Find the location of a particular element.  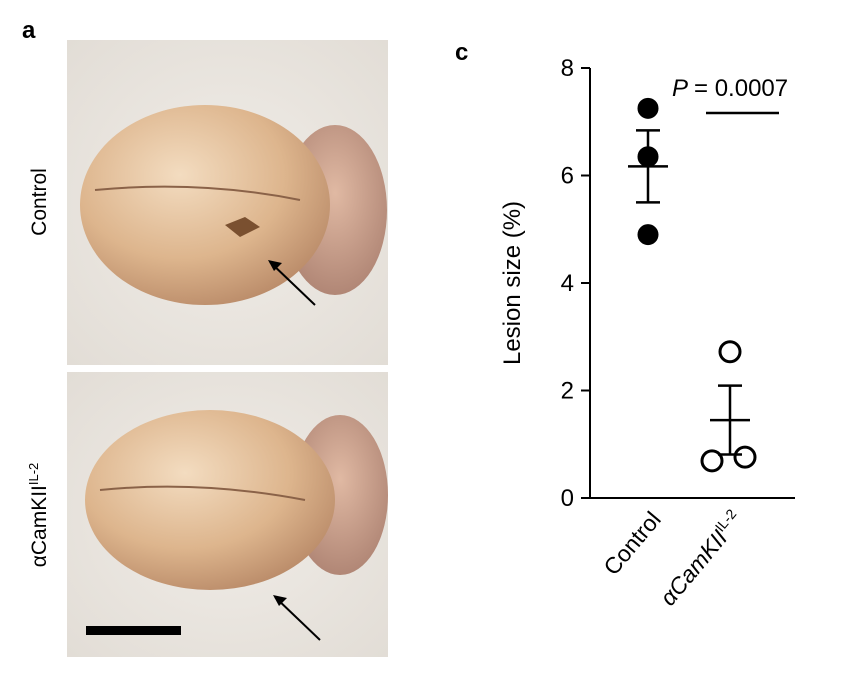

y-tick-label: 6 is located at coordinates (567, 176).